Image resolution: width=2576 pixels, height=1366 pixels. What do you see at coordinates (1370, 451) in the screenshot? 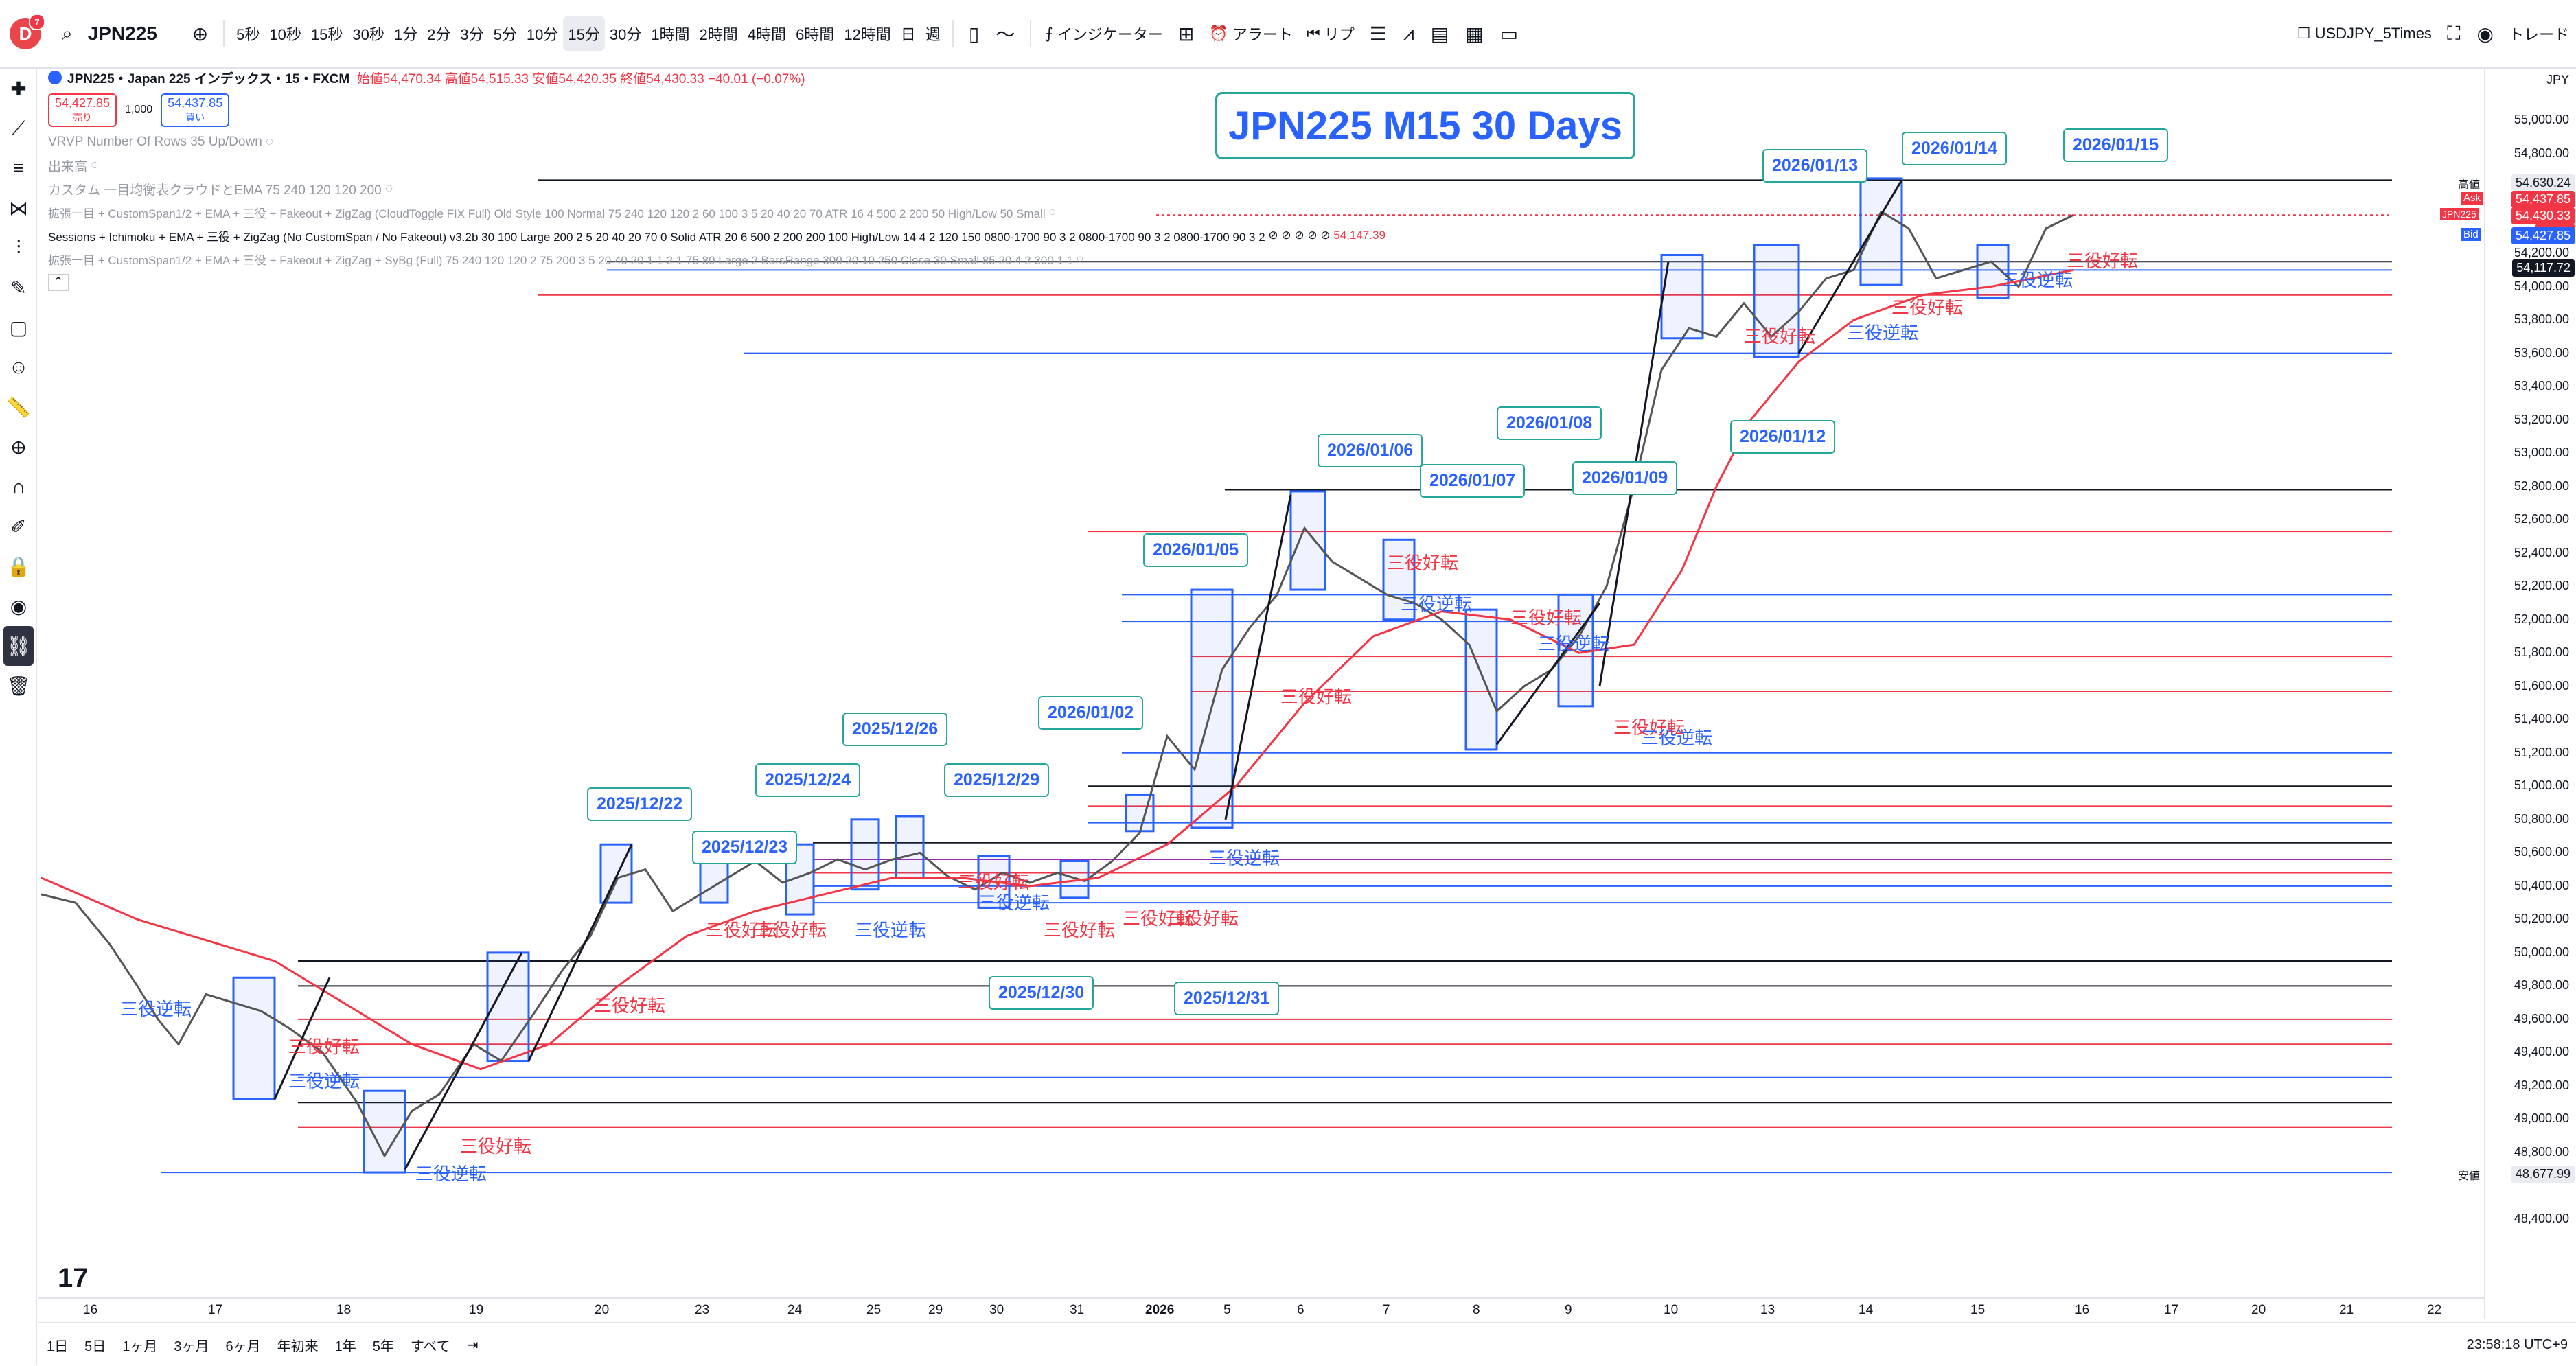
I see `date-callout: 2026/01/06` at bounding box center [1370, 451].